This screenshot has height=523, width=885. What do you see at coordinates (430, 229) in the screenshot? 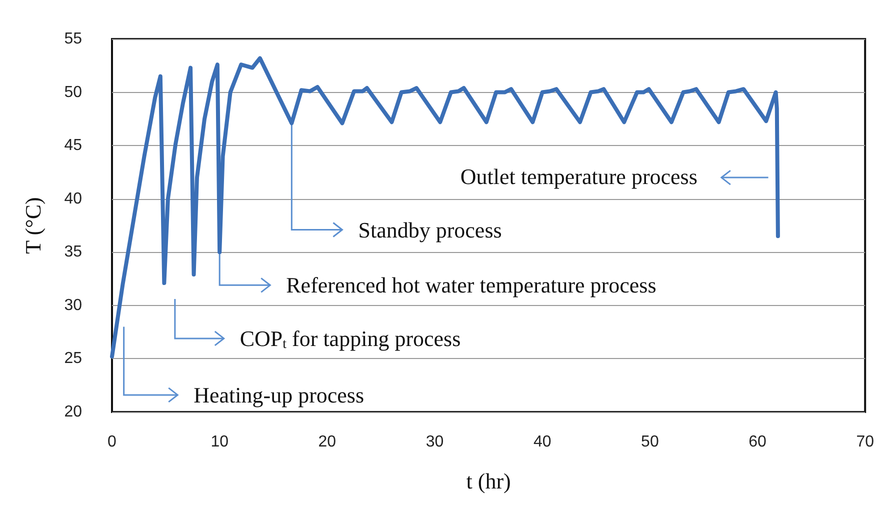
I see `annotation: Standby process` at bounding box center [430, 229].